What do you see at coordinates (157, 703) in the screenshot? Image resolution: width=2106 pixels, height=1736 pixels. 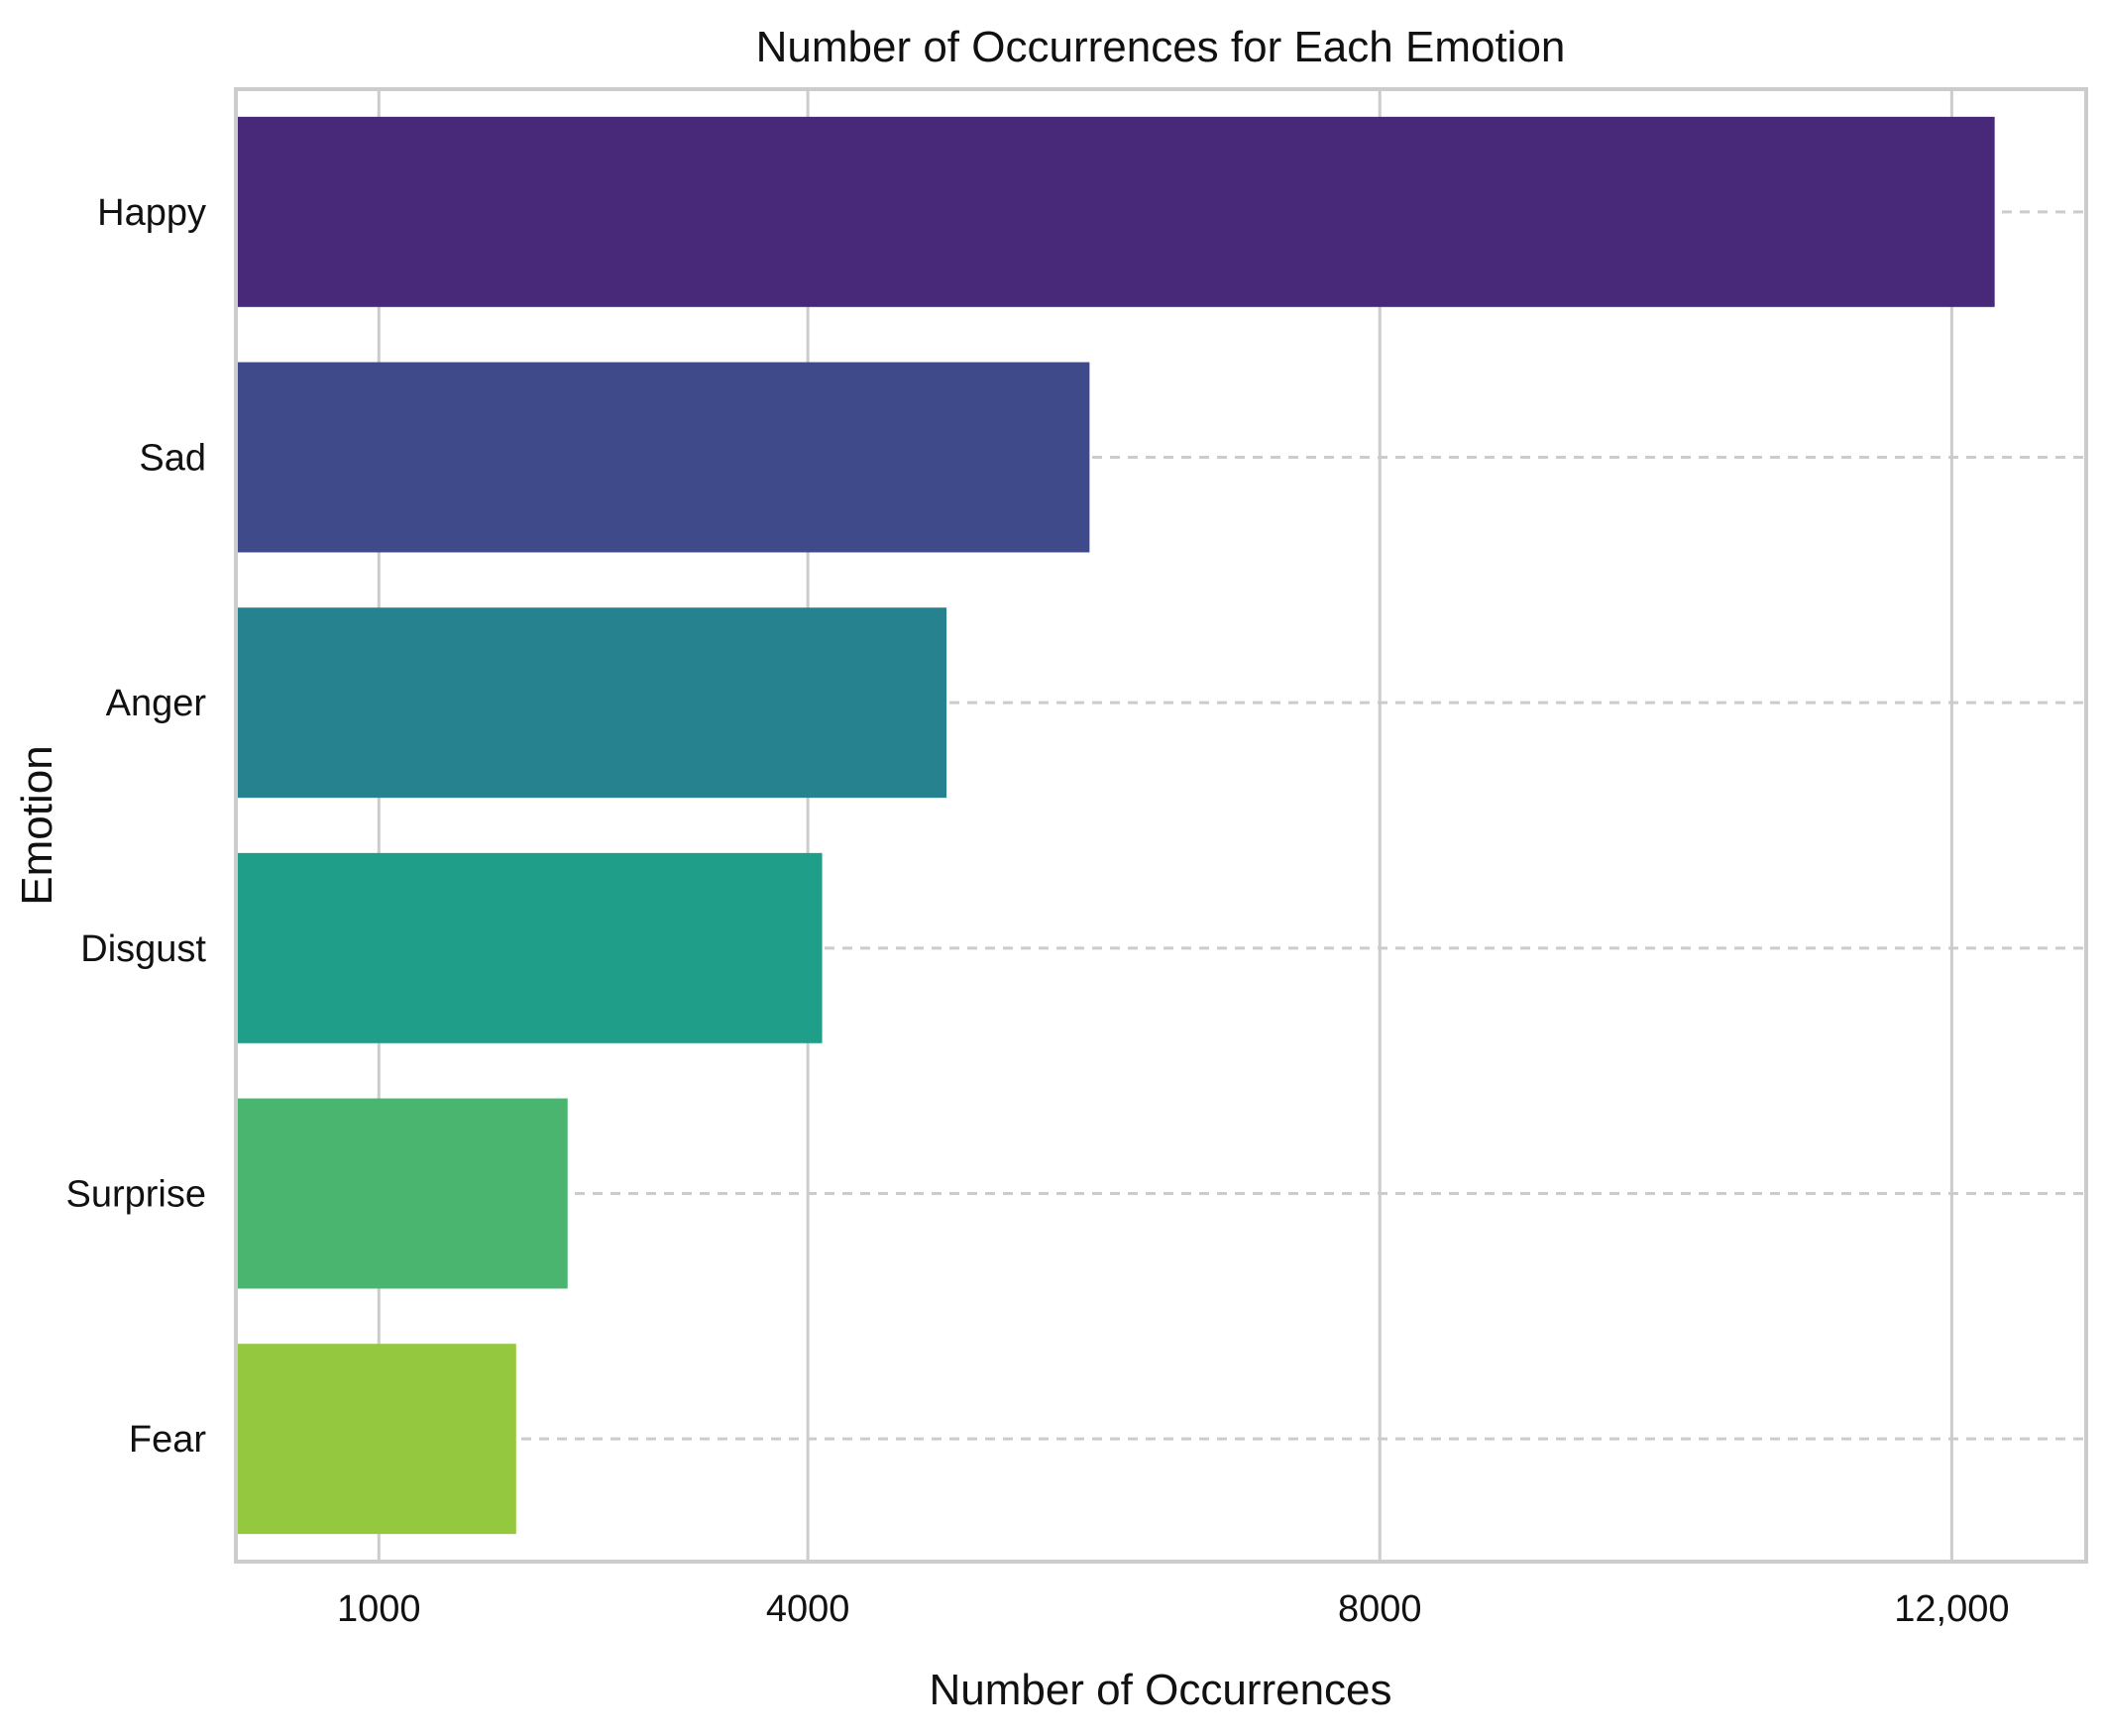 I see `y-tick-label: Anger` at bounding box center [157, 703].